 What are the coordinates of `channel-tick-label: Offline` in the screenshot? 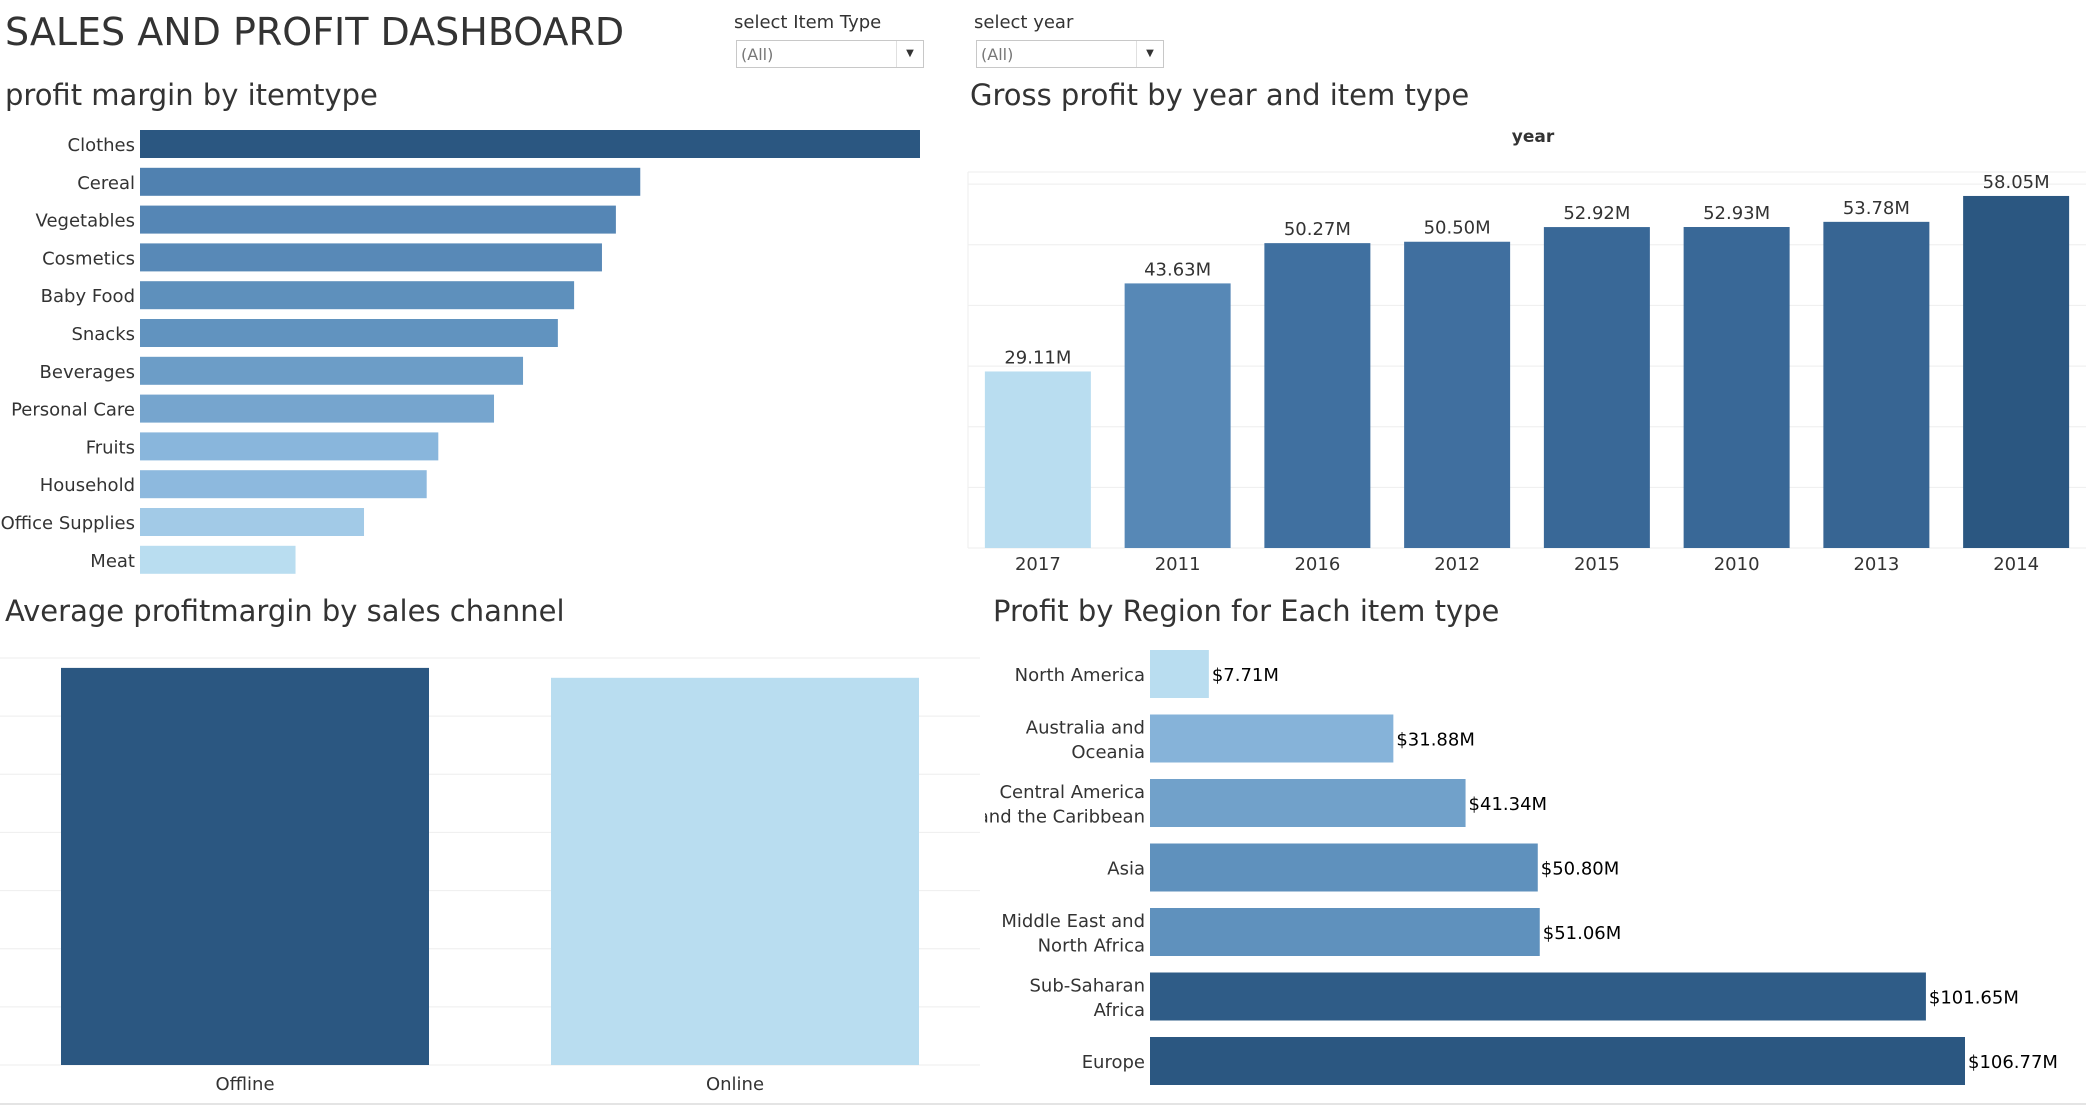 It's located at (244, 1084).